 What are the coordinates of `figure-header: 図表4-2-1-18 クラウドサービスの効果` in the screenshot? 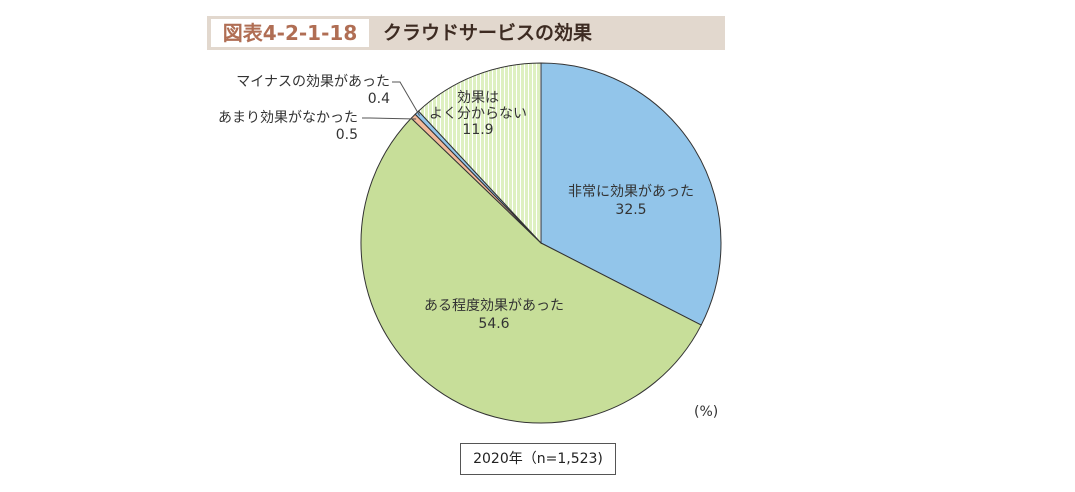 It's located at (466, 33).